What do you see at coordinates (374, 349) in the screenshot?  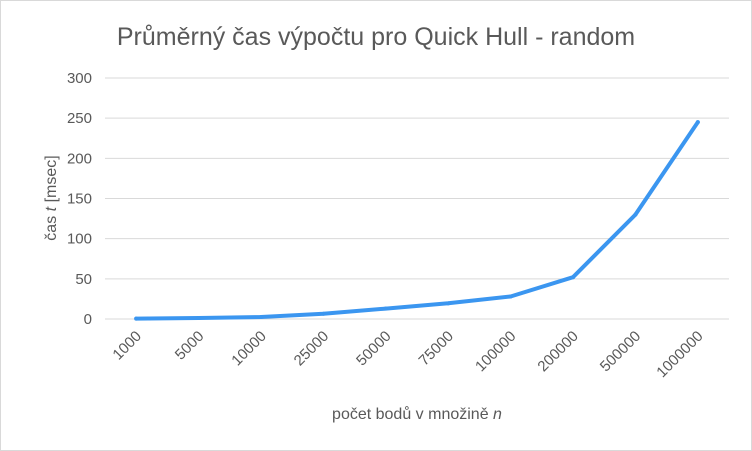 I see `x-tick-label: 50000` at bounding box center [374, 349].